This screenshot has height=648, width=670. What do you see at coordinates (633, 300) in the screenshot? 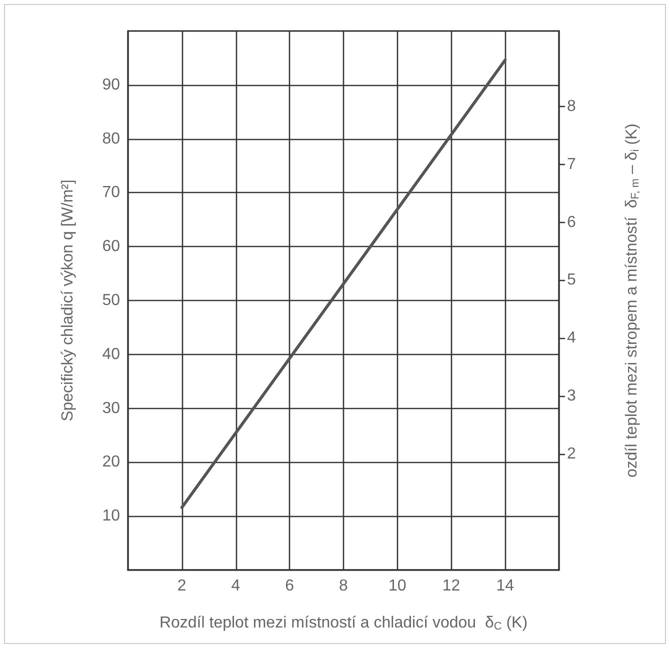
I see `y2-axis-title: ozdíl teplot mezi stropem a místností δF, m – δi (K)` at bounding box center [633, 300].